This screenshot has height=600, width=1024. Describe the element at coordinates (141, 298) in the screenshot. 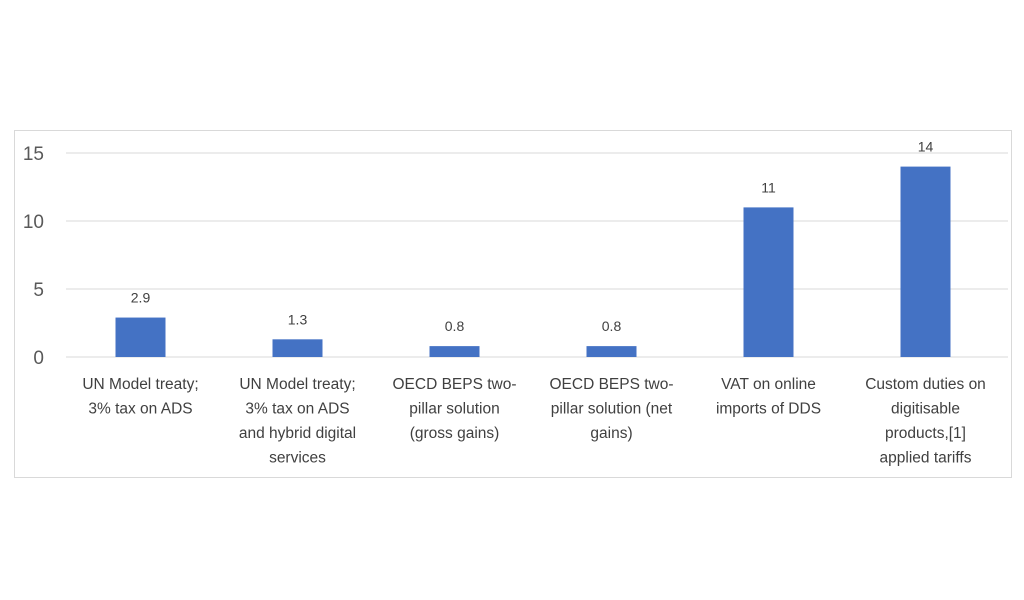

I see `data-label: 2.9` at that location.